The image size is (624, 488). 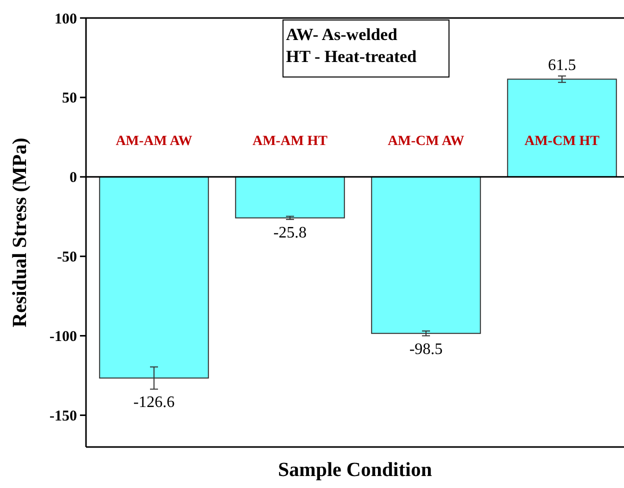 I want to click on annotation: HT - Heat-treated, so click(x=352, y=56).